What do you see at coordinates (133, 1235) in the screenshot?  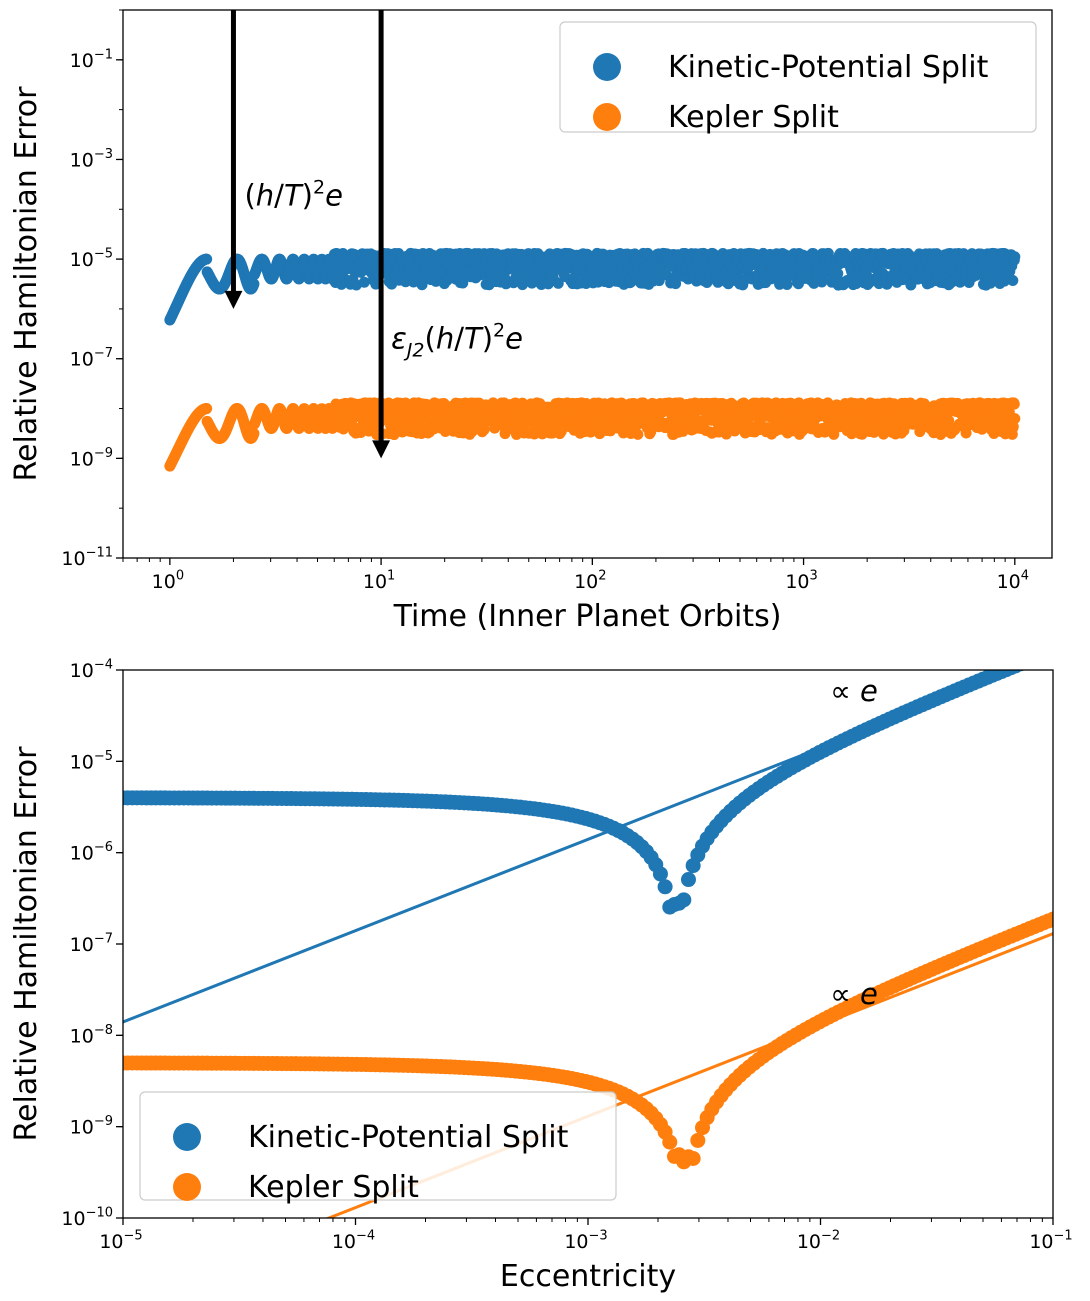 I see `bottom-xtick-label-exp: −5` at bounding box center [133, 1235].